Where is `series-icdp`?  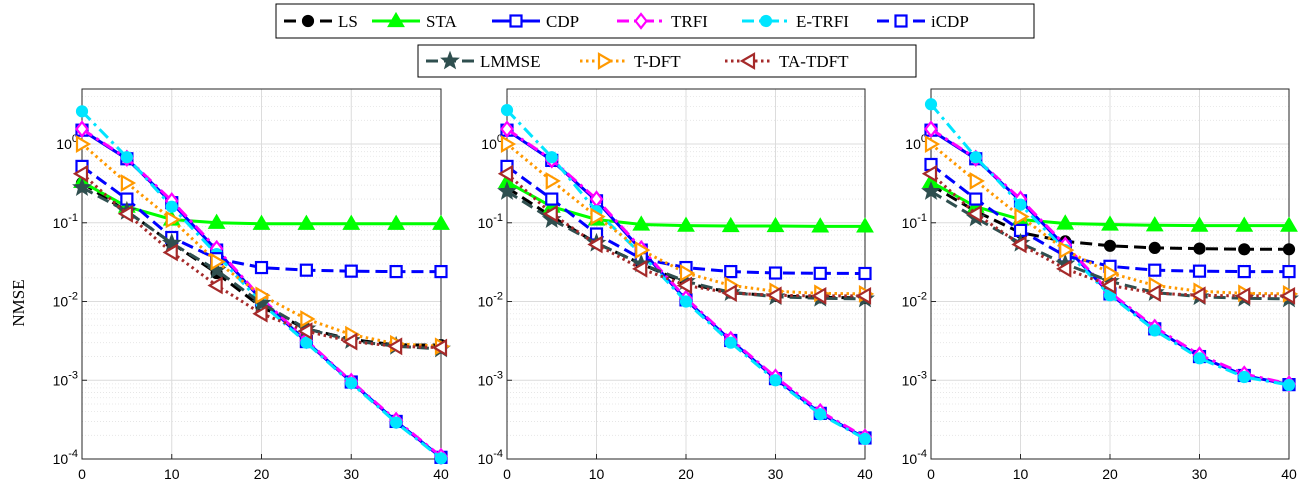 series-icdp is located at coordinates (686, 220).